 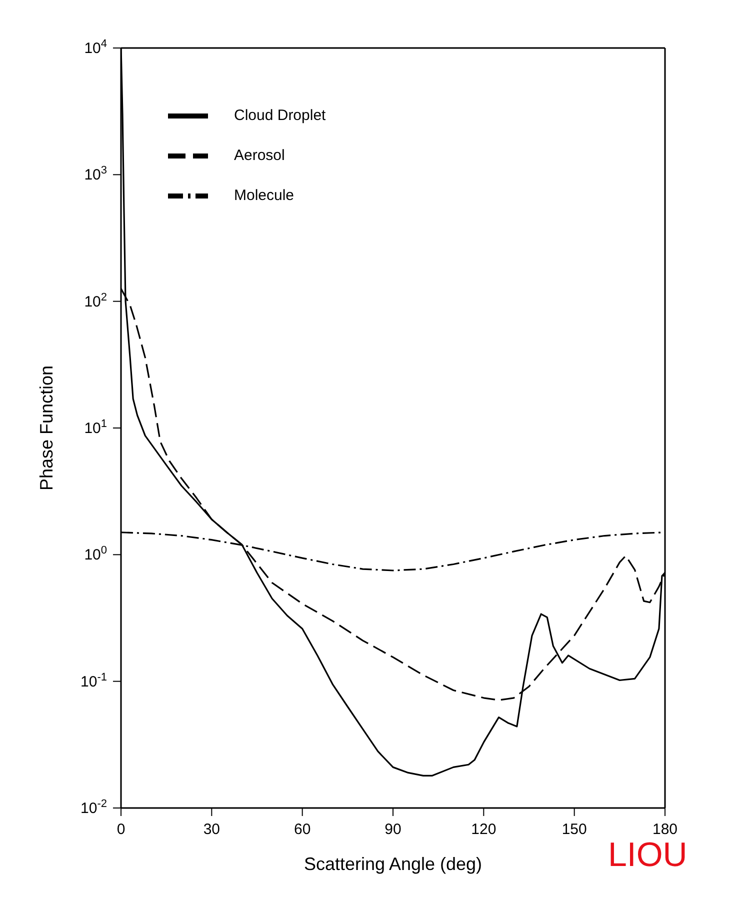 What do you see at coordinates (280, 115) in the screenshot?
I see `legend-label: Cloud Droplet` at bounding box center [280, 115].